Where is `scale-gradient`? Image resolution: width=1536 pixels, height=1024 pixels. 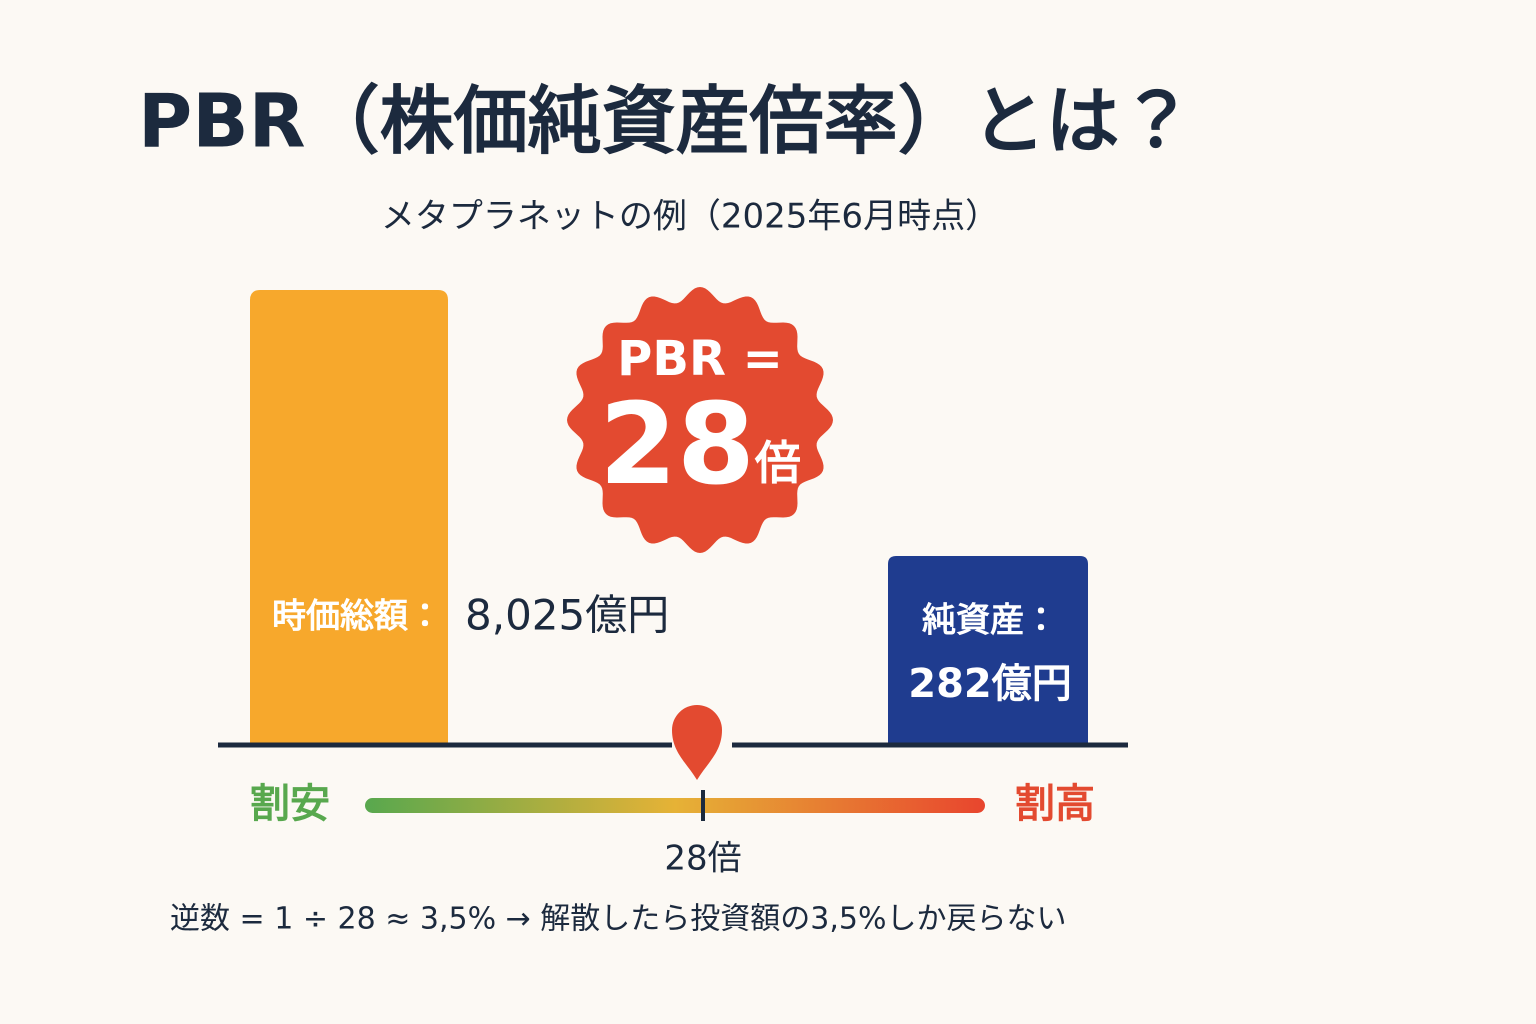 scale-gradient is located at coordinates (675, 805).